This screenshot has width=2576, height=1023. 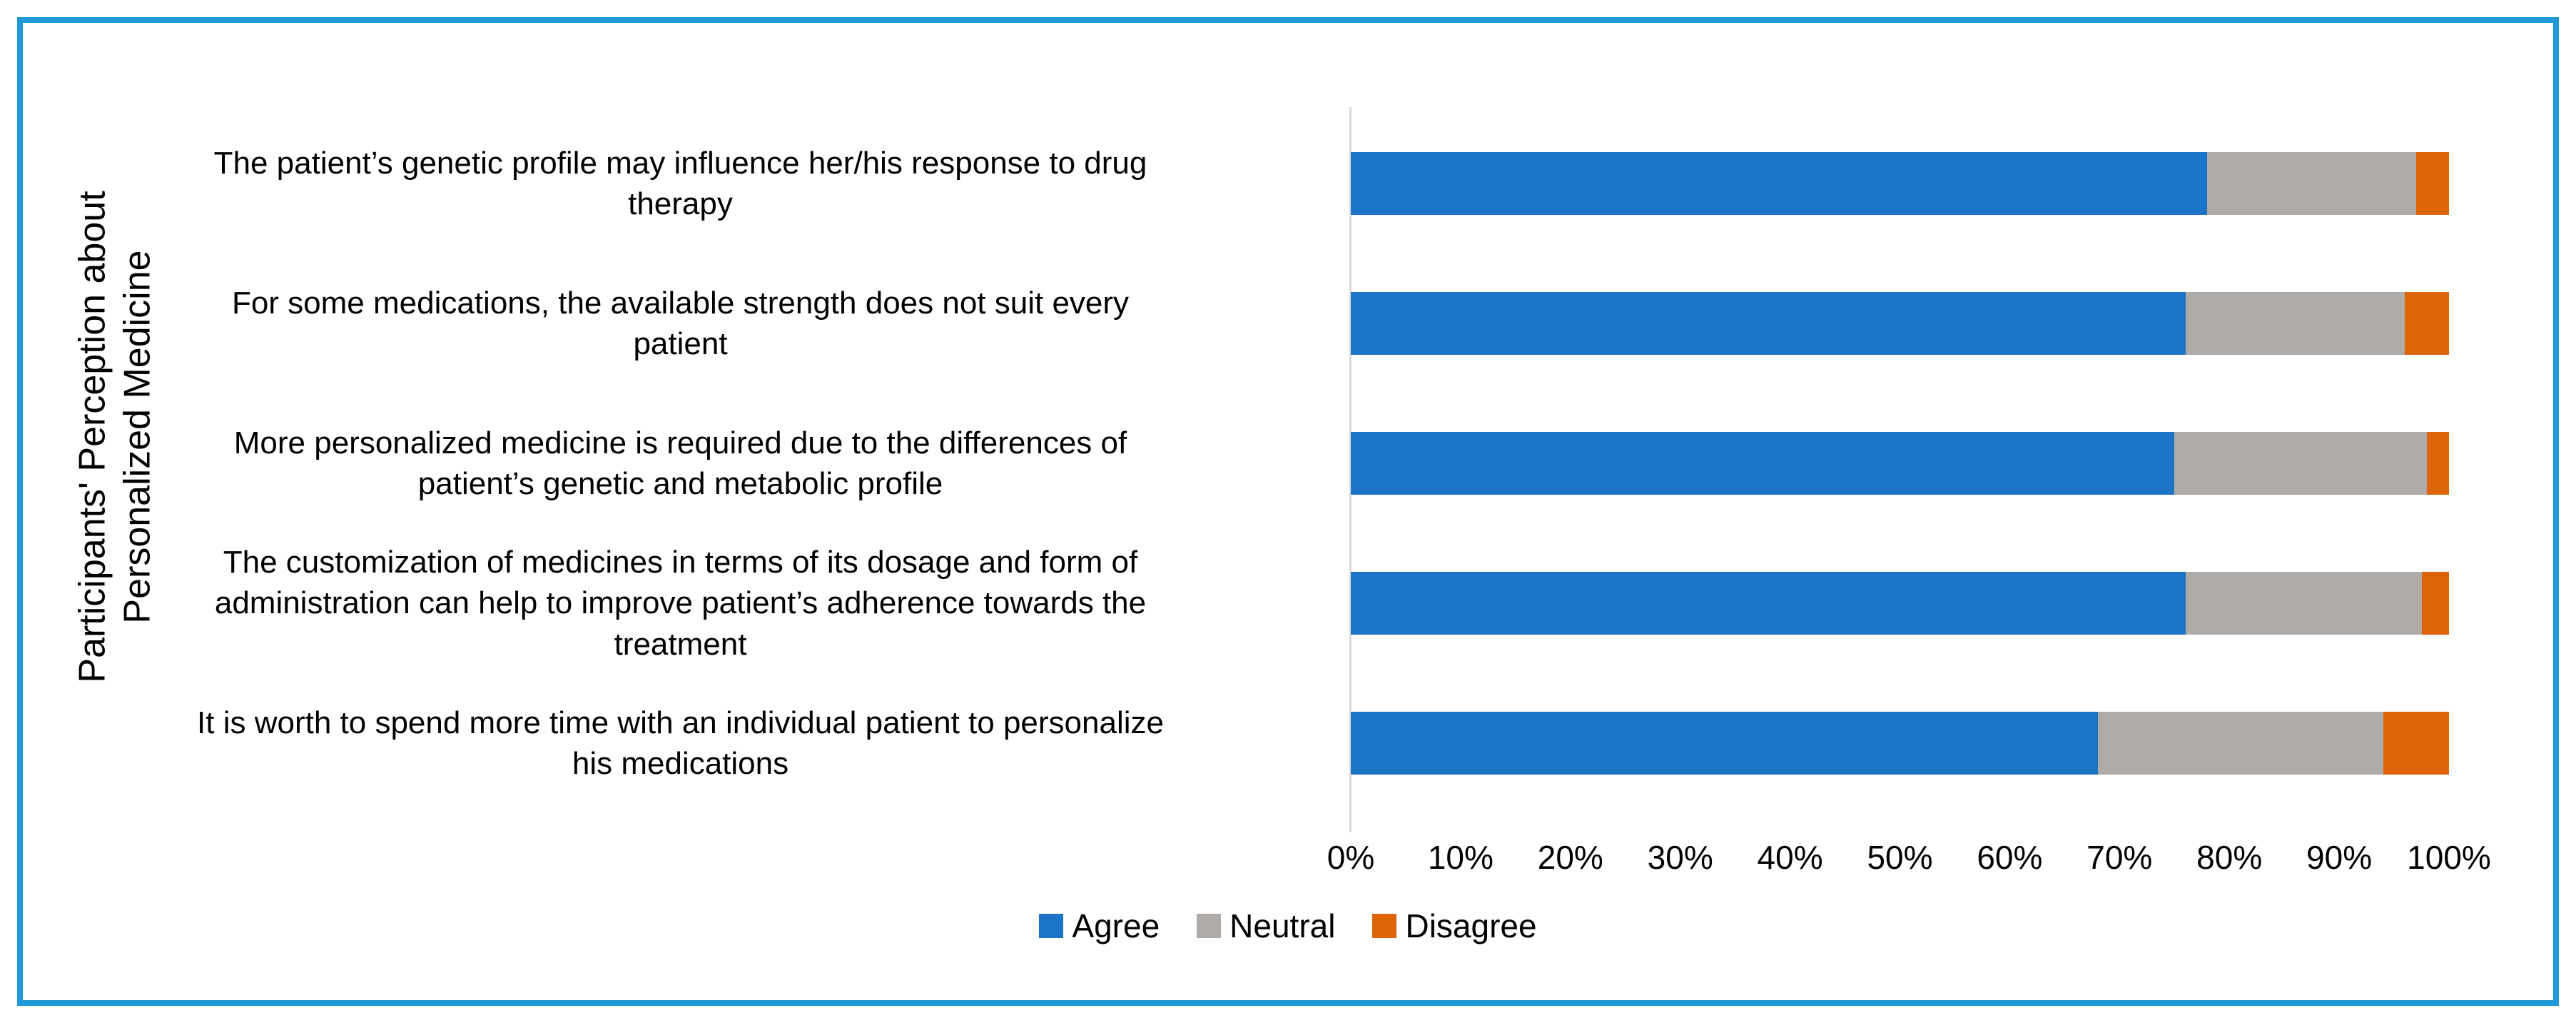 I want to click on legend-item-disagree: Disagree, so click(x=1454, y=926).